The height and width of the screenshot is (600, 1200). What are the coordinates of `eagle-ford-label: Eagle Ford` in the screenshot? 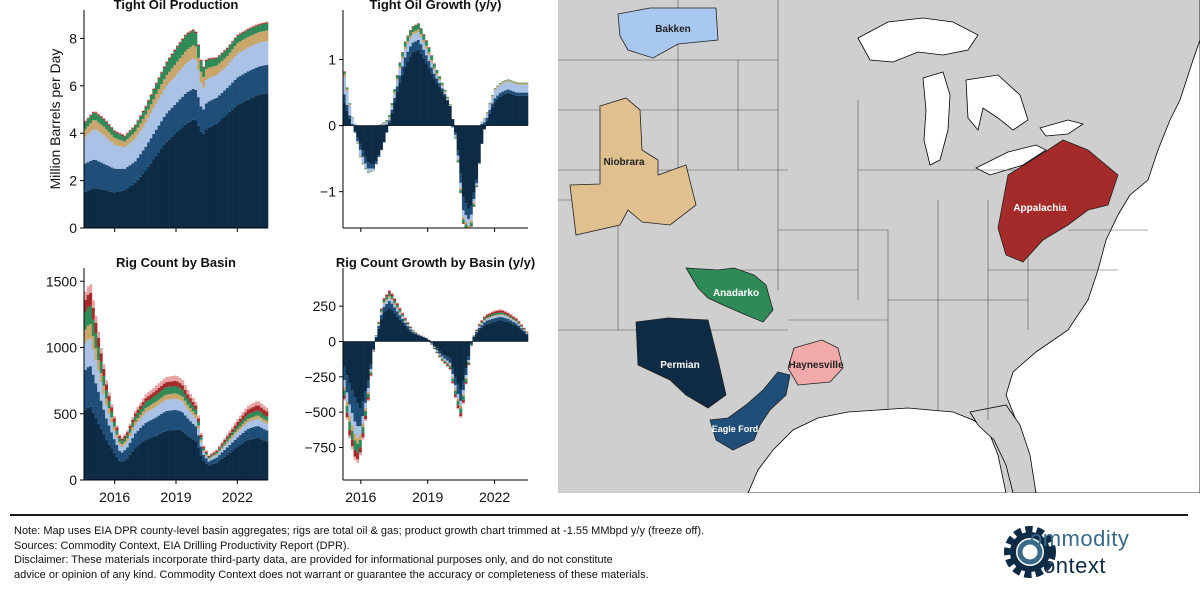 It's located at (735, 429).